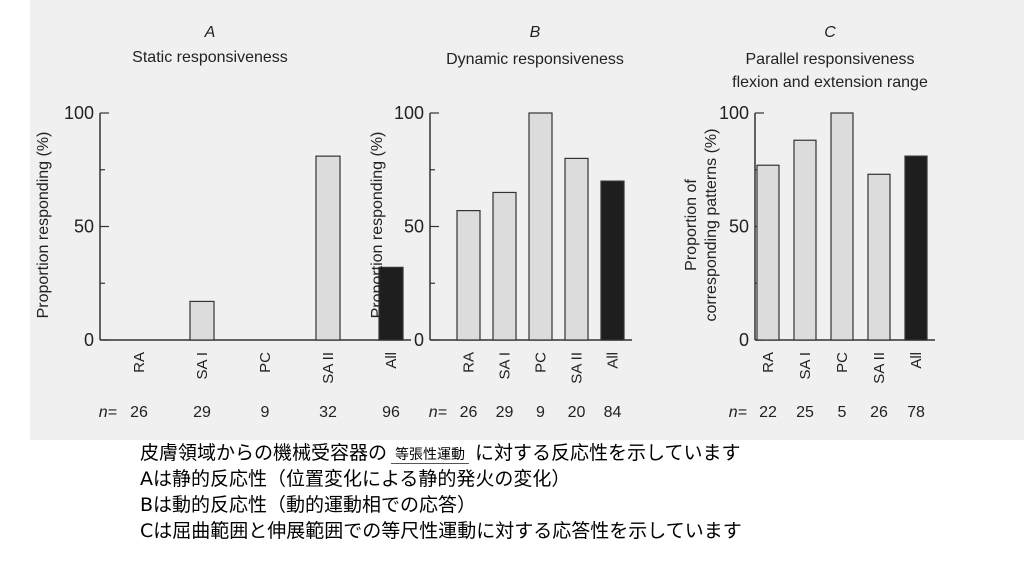  Describe the element at coordinates (264, 453) in the screenshot. I see `caption-line-1-start: 皮膚領域からの機械受容器の` at that location.